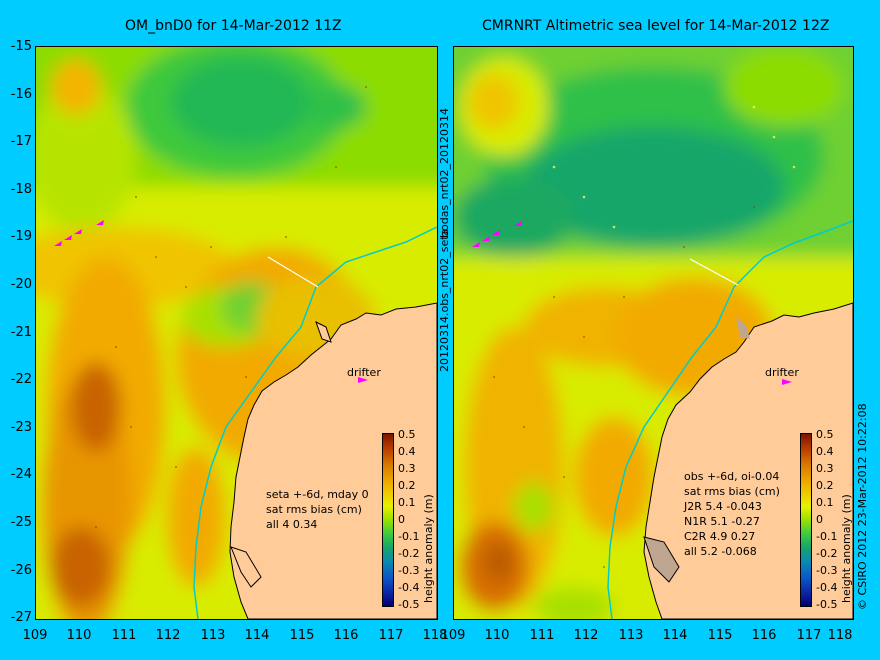 The image size is (880, 660). Describe the element at coordinates (21, 189) in the screenshot. I see `y-tick: -18` at that location.